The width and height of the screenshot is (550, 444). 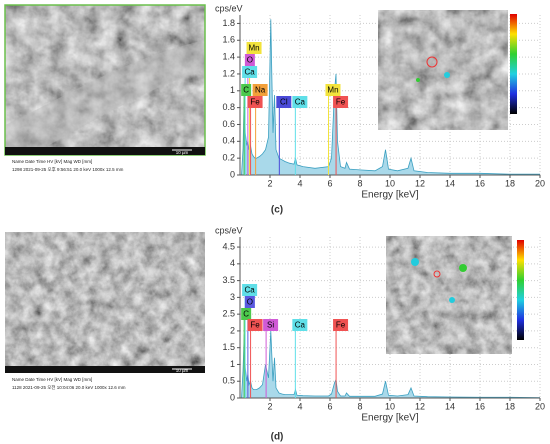 I want to click on panel-label: (d), so click(x=277, y=437).